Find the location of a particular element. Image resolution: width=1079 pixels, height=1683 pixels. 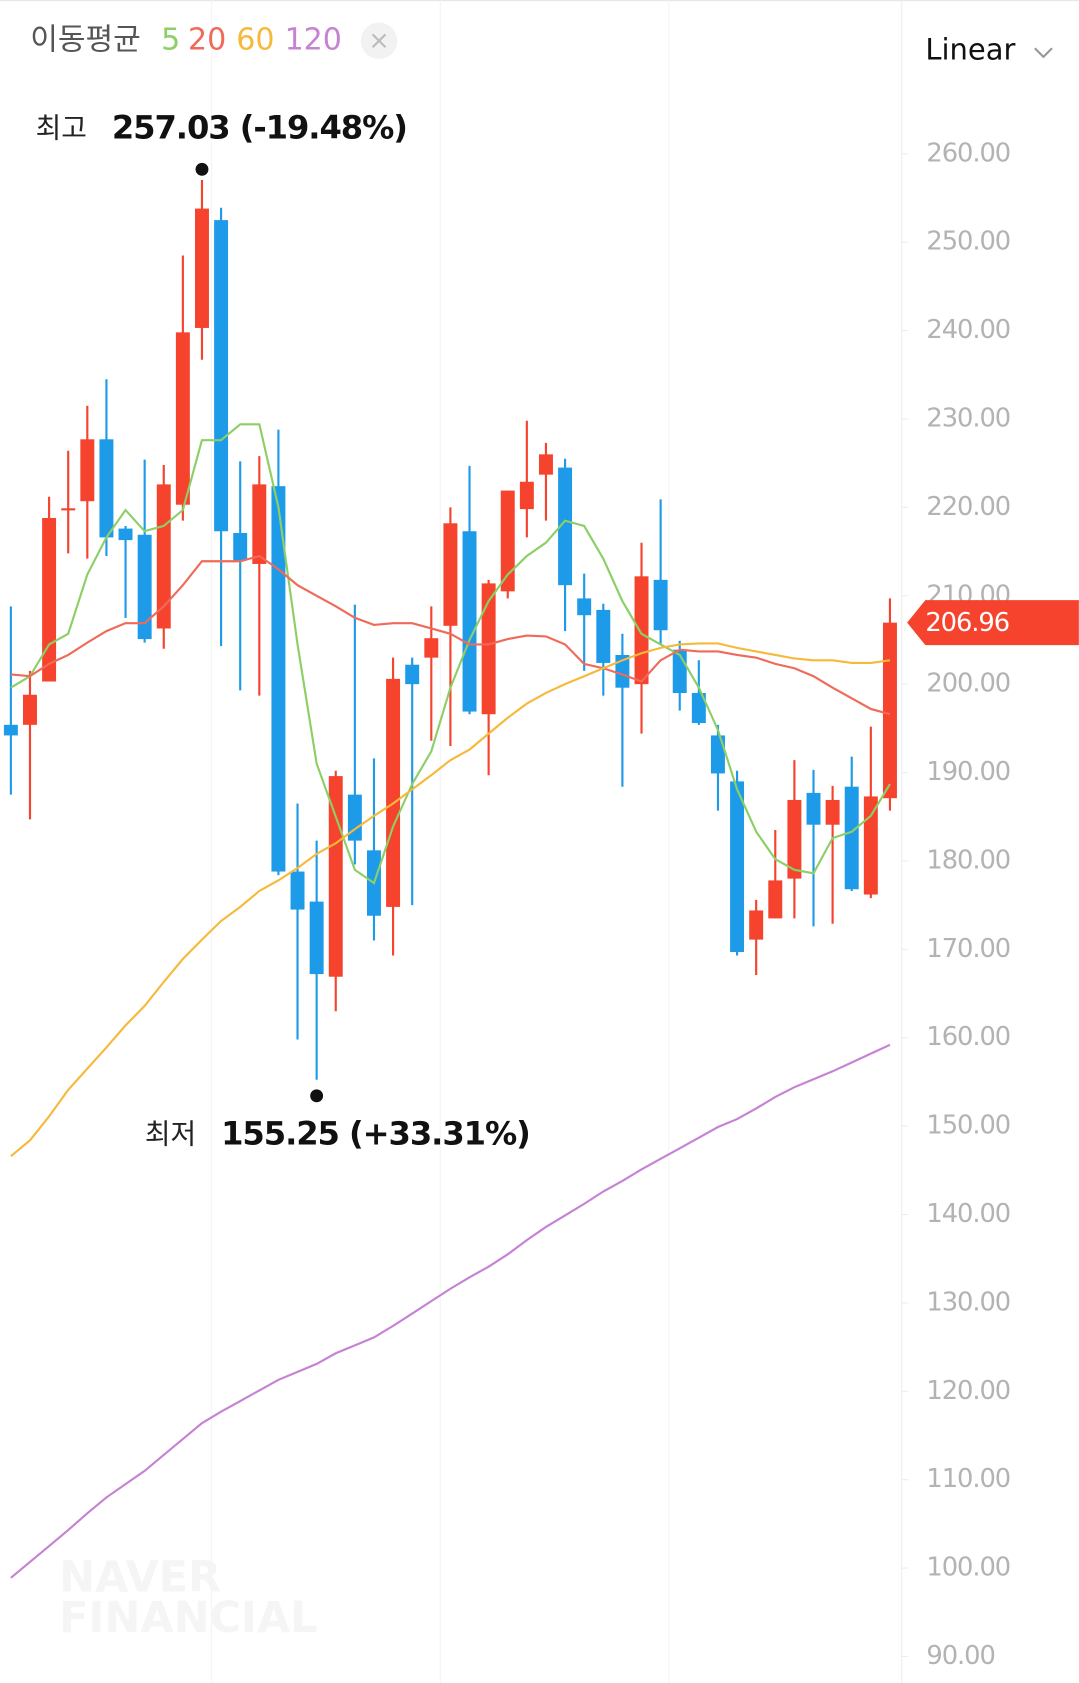

price-tag-label: 206.96 is located at coordinates (967, 623).